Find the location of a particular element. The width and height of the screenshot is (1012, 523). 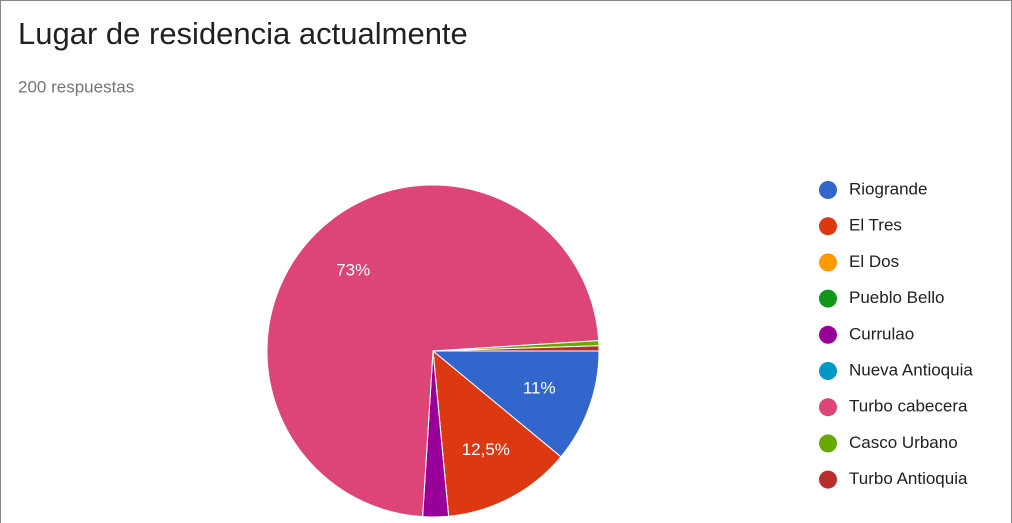

legend-label: Casco Urbano is located at coordinates (903, 442).